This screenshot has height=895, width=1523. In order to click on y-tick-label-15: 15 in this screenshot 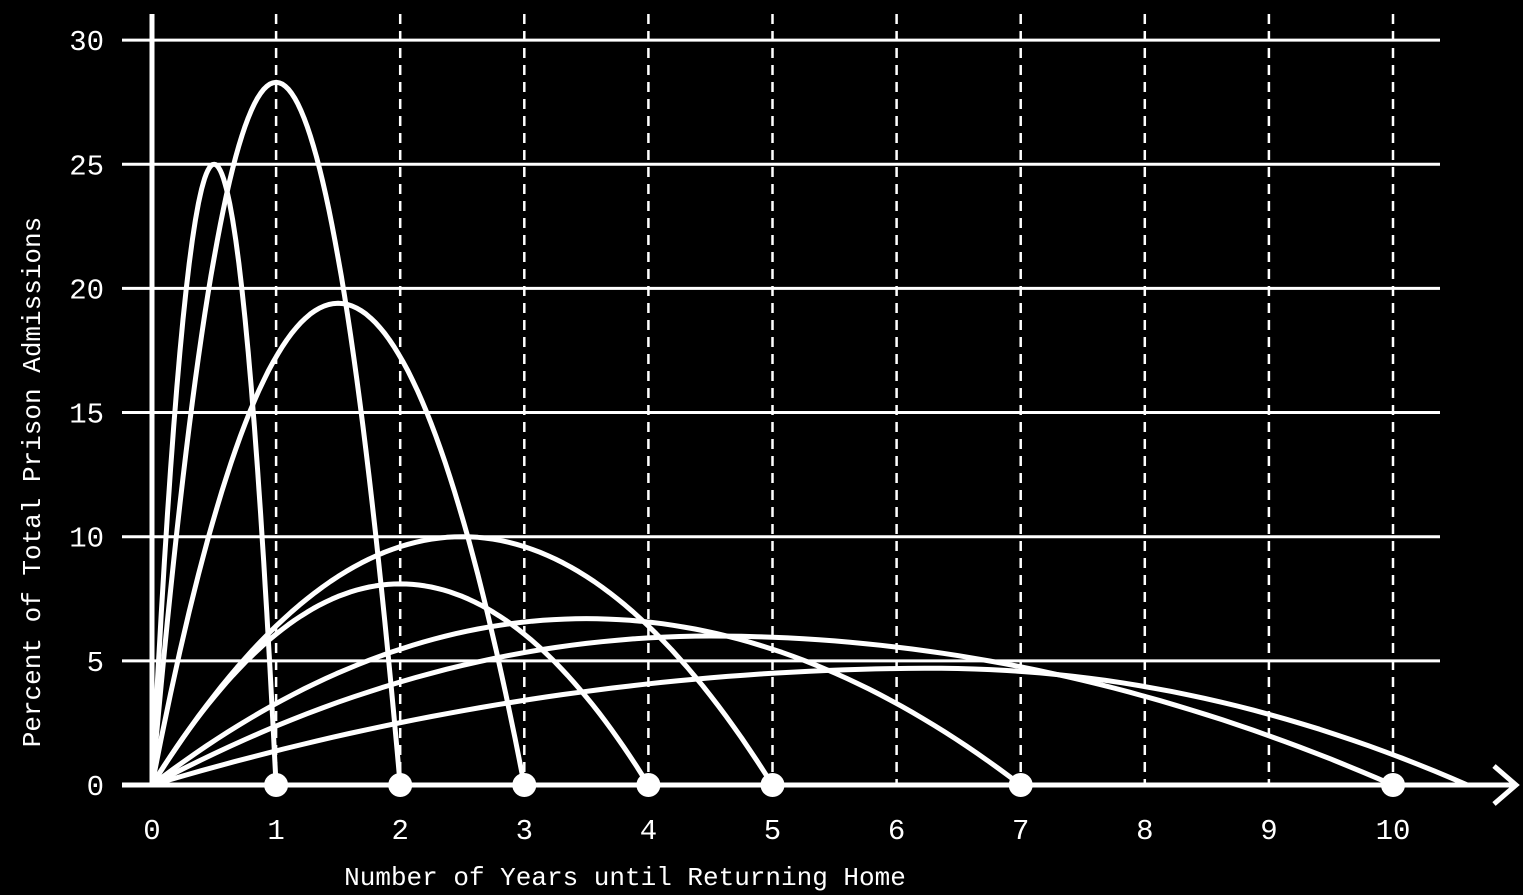, I will do `click(86, 415)`.